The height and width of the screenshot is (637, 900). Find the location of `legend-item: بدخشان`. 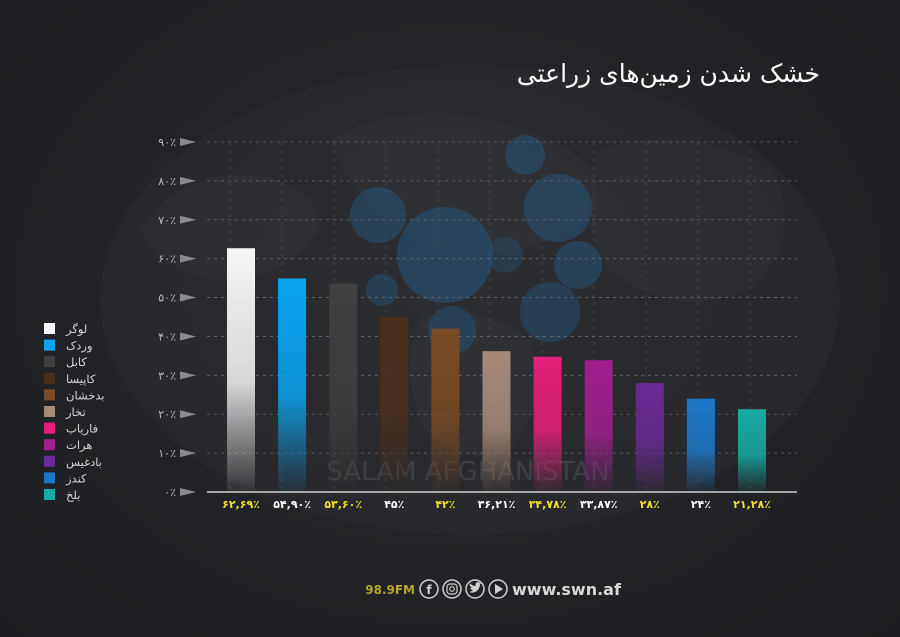

legend-item: بدخشان is located at coordinates (74, 395).